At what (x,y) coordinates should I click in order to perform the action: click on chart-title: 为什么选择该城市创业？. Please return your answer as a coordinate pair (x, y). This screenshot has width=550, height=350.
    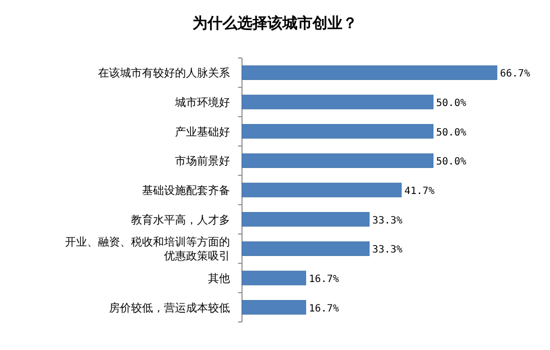
    Looking at the image, I should click on (275, 23).